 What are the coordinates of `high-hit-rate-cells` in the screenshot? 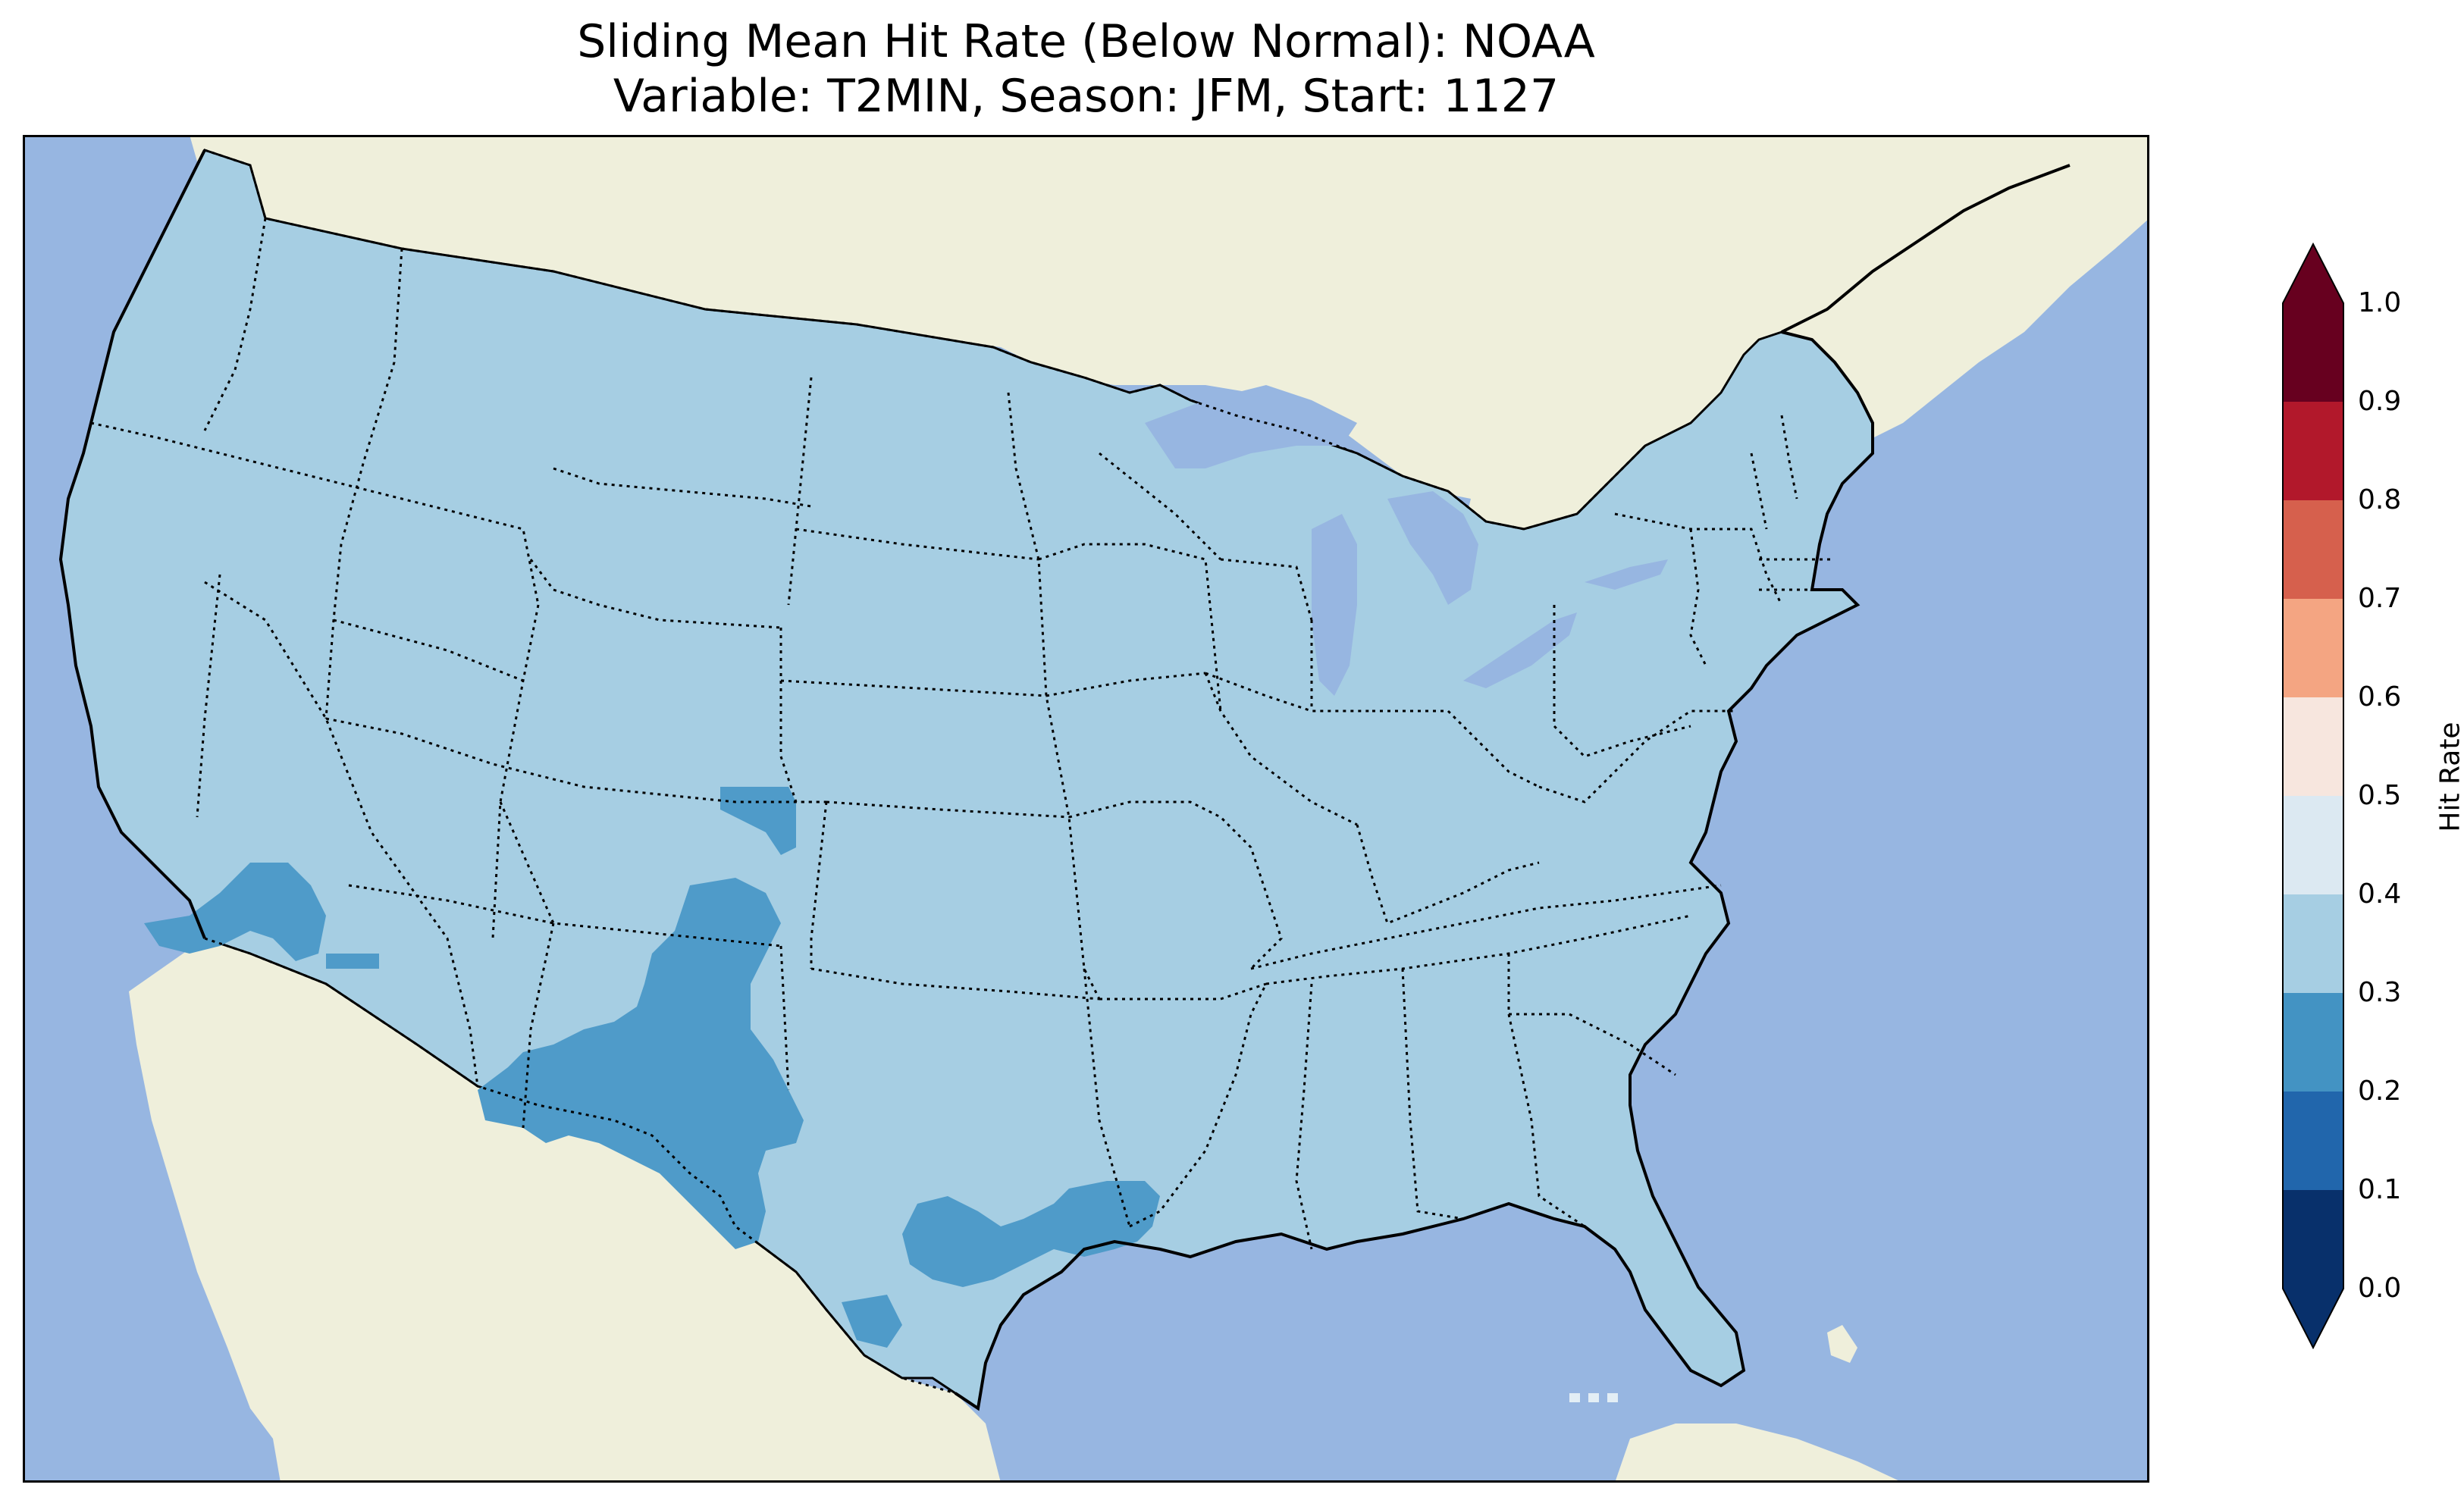 It's located at (1594, 1397).